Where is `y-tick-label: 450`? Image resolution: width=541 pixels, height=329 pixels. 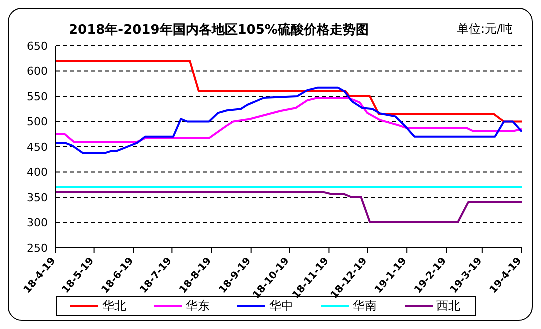 y-tick-label: 450 is located at coordinates (37, 147).